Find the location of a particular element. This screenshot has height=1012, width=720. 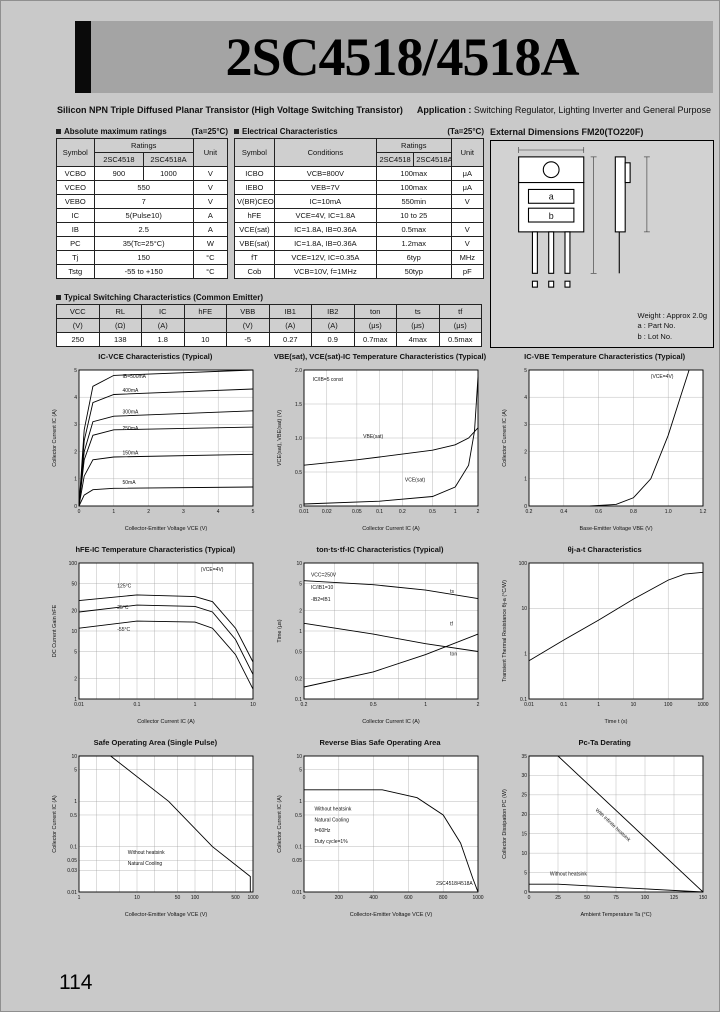

svg-text: 5 is located at coordinates (76, 371).